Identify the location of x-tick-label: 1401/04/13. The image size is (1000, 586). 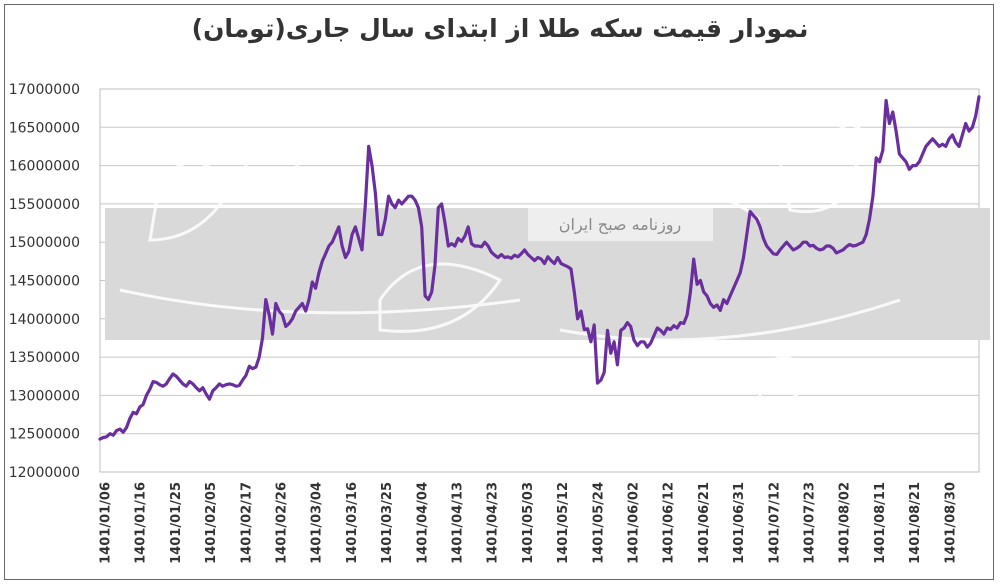
(458, 523).